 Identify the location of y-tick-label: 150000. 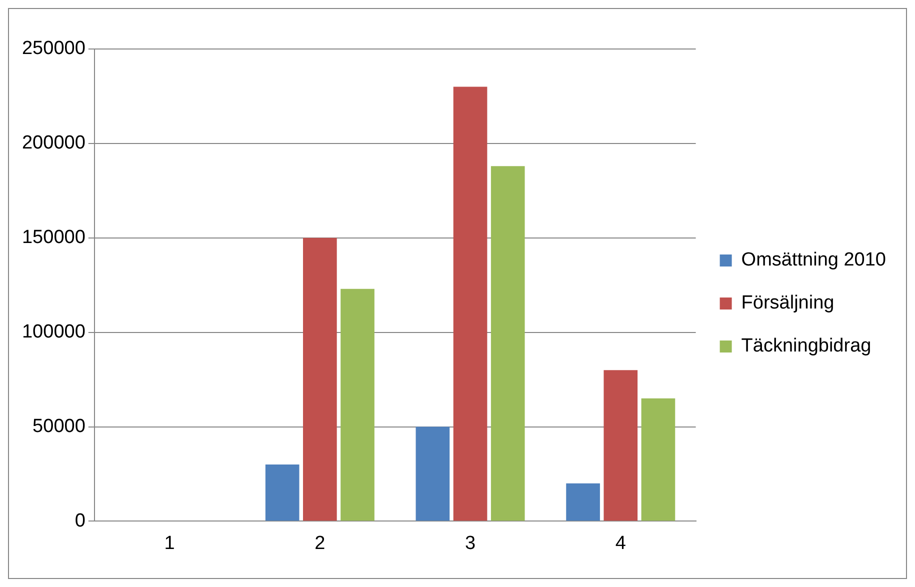
(54, 237).